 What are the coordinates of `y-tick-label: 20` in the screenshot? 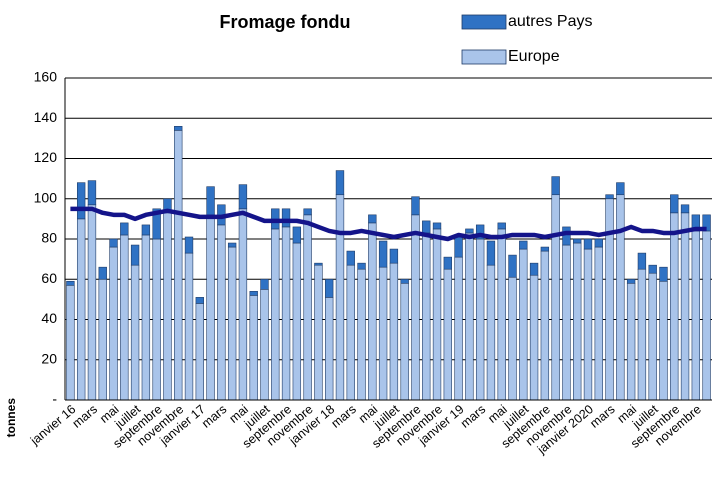 It's located at (49, 358).